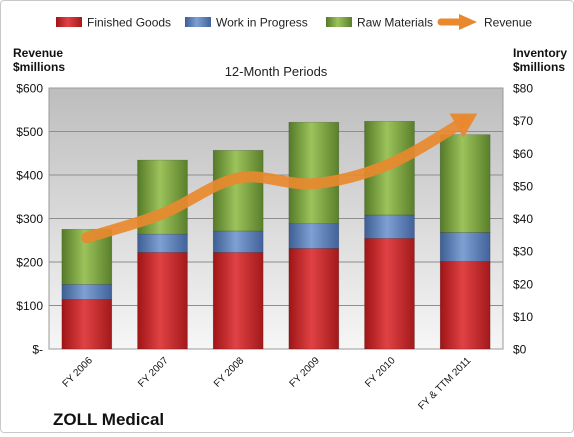 This screenshot has width=574, height=437. I want to click on bar-work-in-progress-fy-ttm-2011, so click(465, 247).